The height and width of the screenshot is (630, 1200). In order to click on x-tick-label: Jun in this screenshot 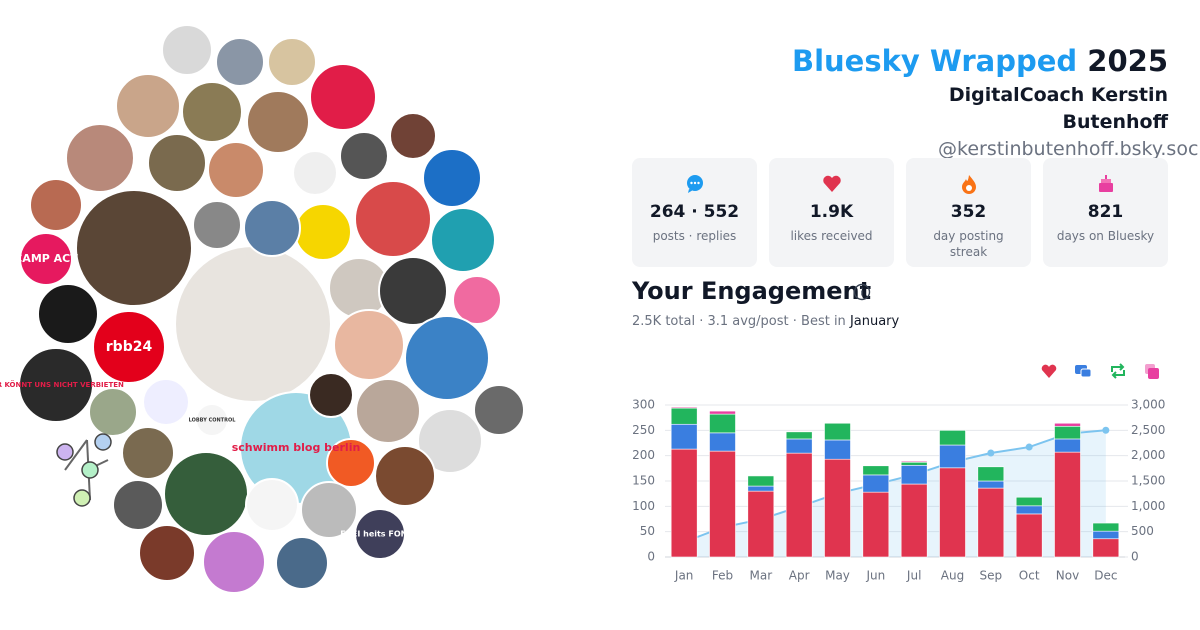, I will do `click(875, 576)`.